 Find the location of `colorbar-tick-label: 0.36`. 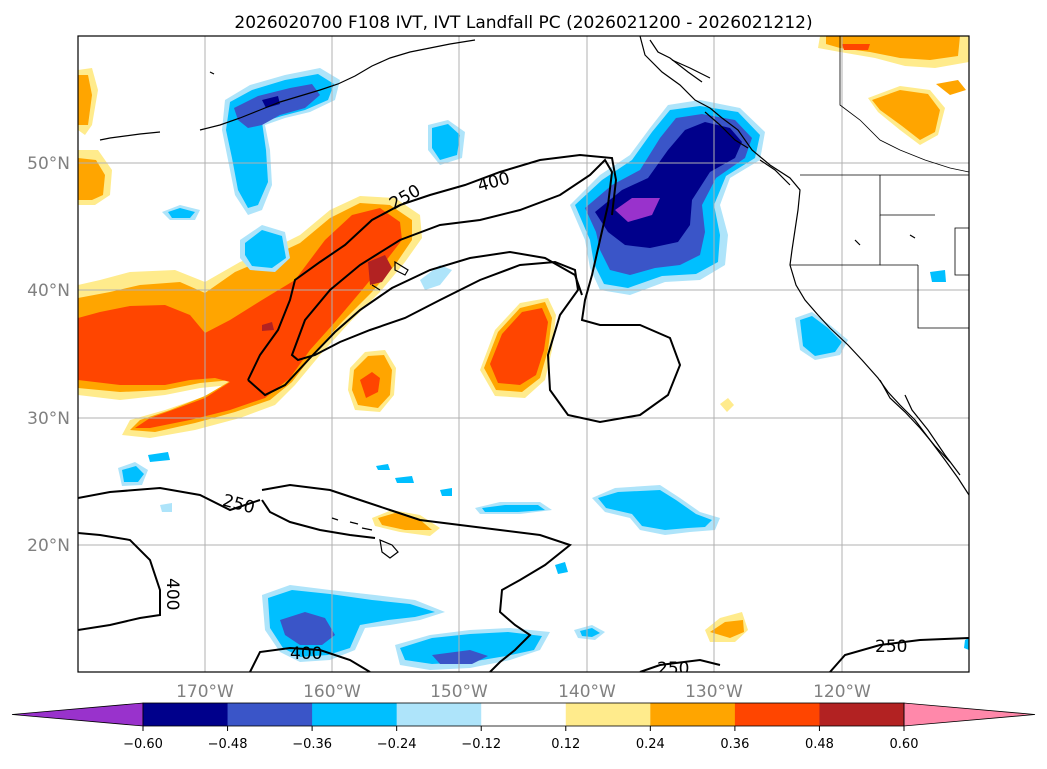

colorbar-tick-label: 0.36 is located at coordinates (734, 744).